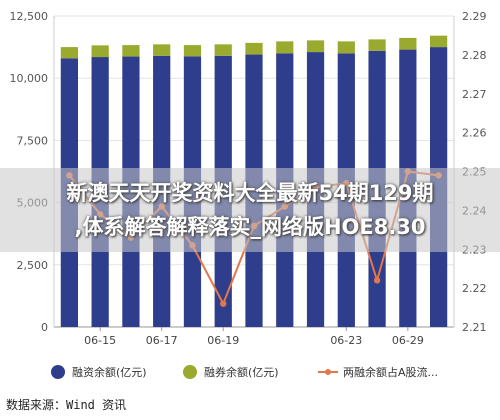 The height and width of the screenshot is (420, 500). Describe the element at coordinates (44, 327) in the screenshot. I see `y-left-tick-label: 0` at that location.